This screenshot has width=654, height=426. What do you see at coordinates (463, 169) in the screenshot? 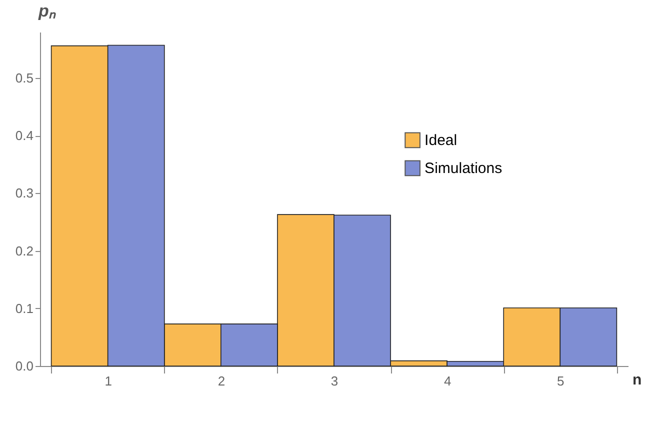
I see `legend-label: Simulations` at bounding box center [463, 169].